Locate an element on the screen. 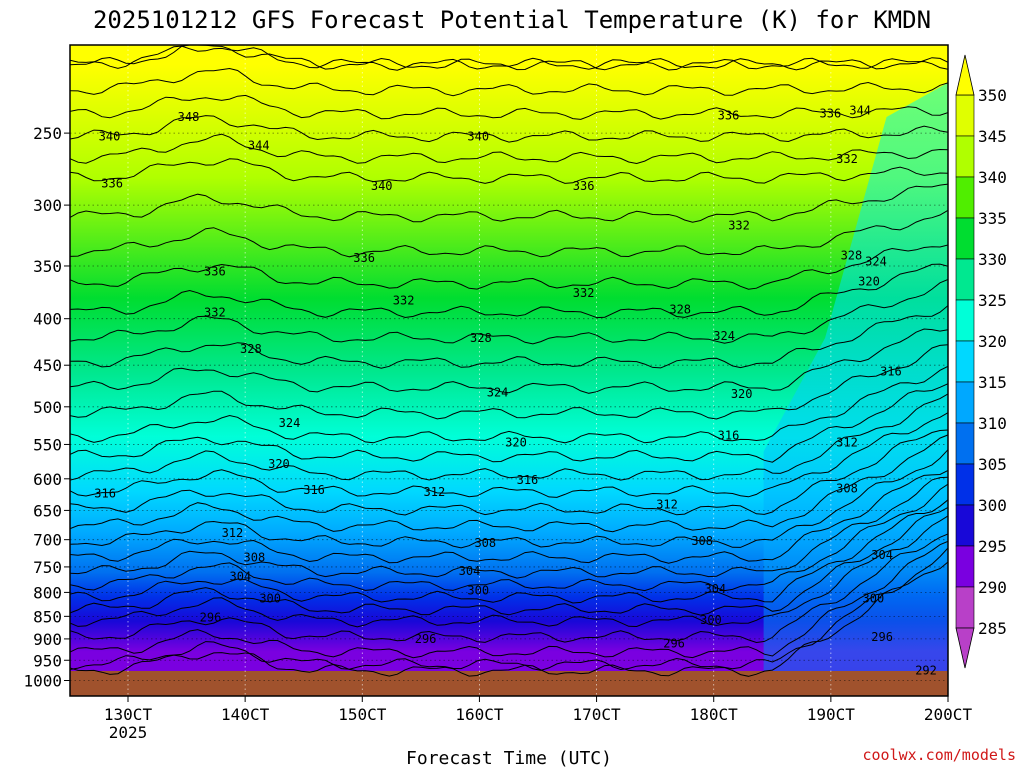 Image resolution: width=1024 pixels, height=768 pixels. y-tick-label: 950 is located at coordinates (47, 660).